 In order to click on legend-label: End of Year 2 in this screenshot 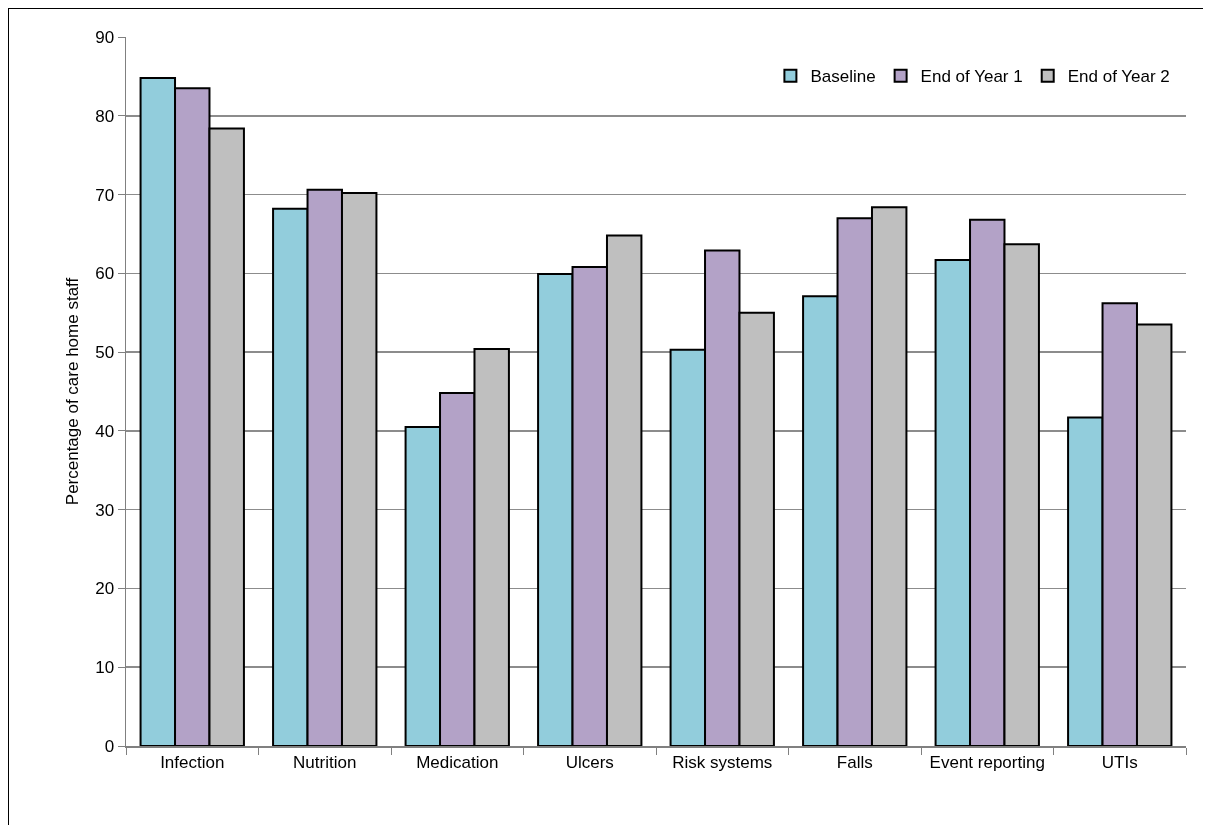, I will do `click(1118, 77)`.